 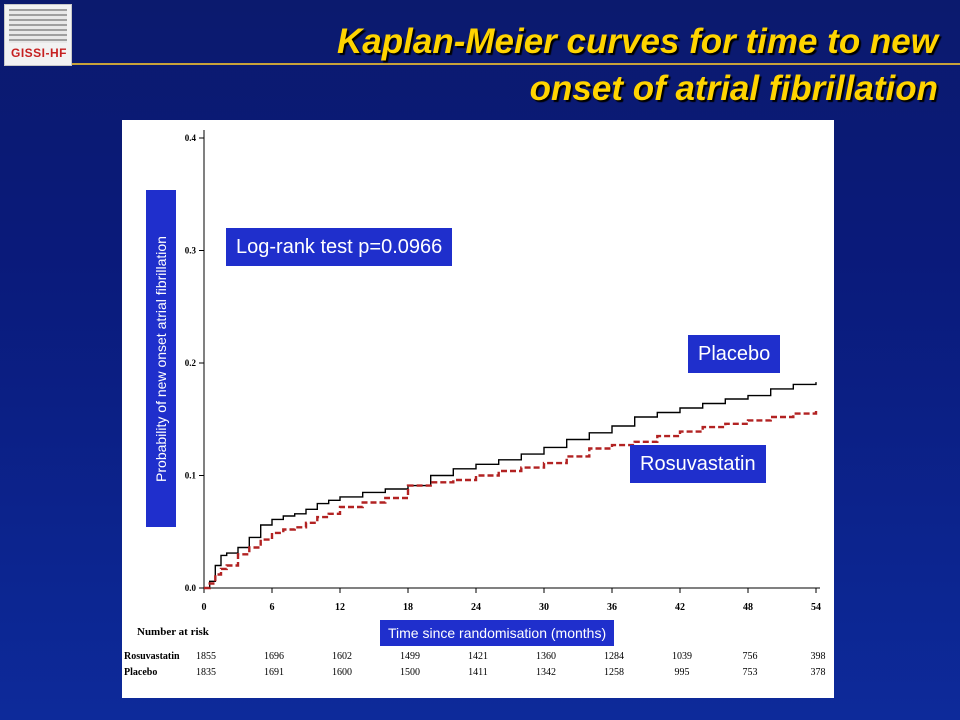 What do you see at coordinates (680, 607) in the screenshot?
I see `x-tick-label: 42` at bounding box center [680, 607].